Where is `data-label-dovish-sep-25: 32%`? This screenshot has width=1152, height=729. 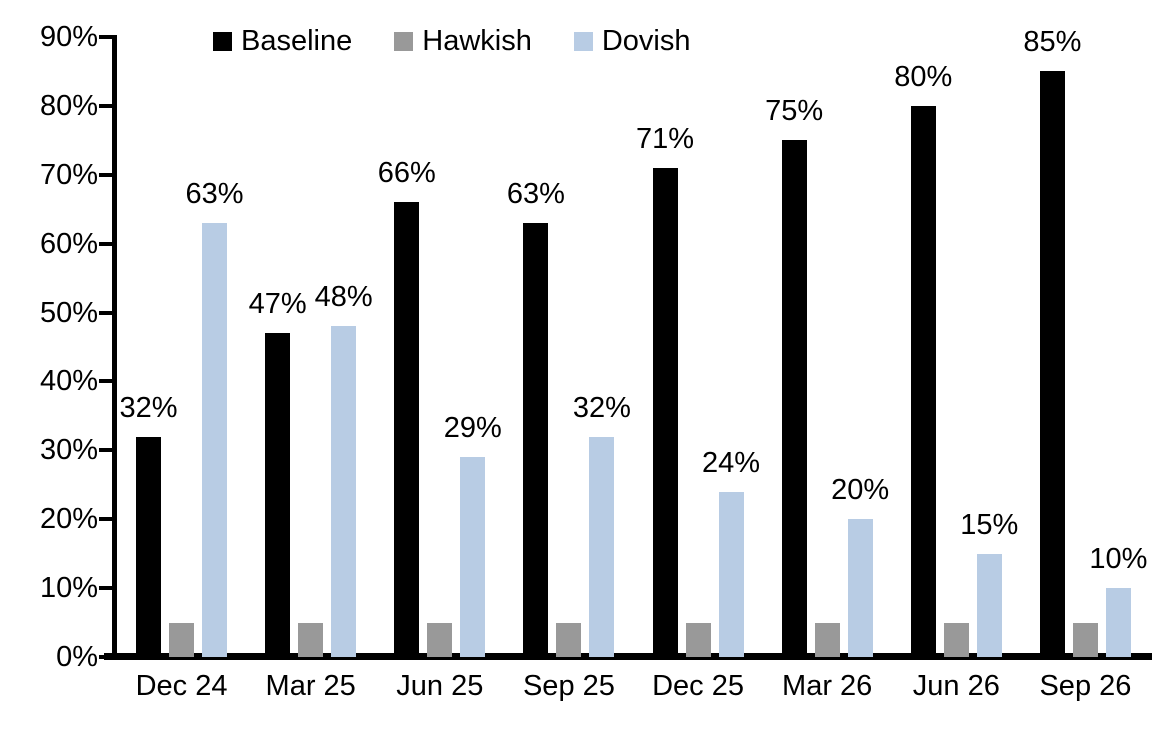
data-label-dovish-sep-25: 32% is located at coordinates (601, 407).